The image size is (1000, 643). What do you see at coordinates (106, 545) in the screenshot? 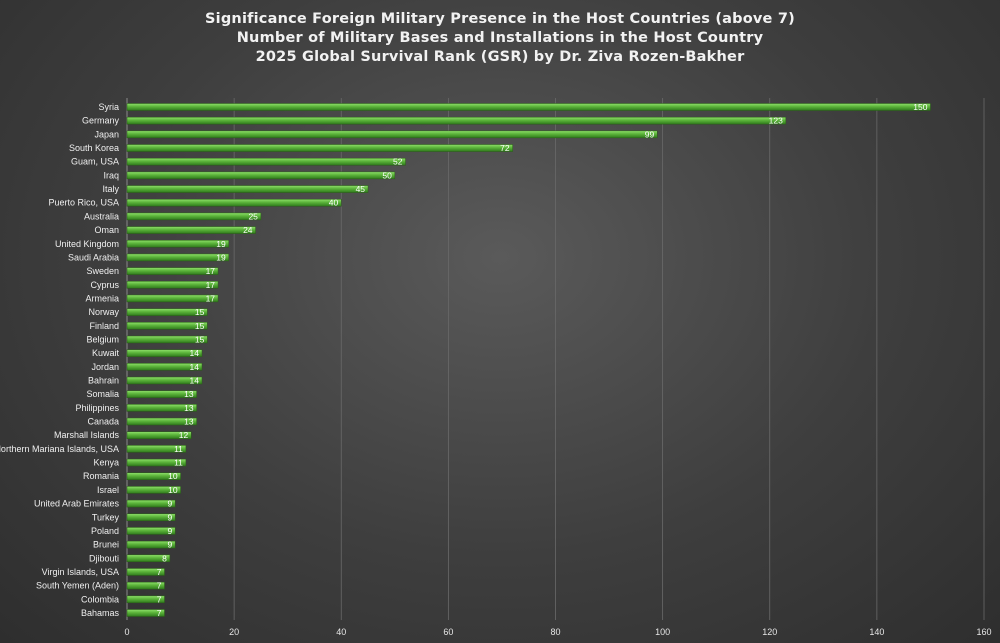
I see `category-label: Brunei` at bounding box center [106, 545].